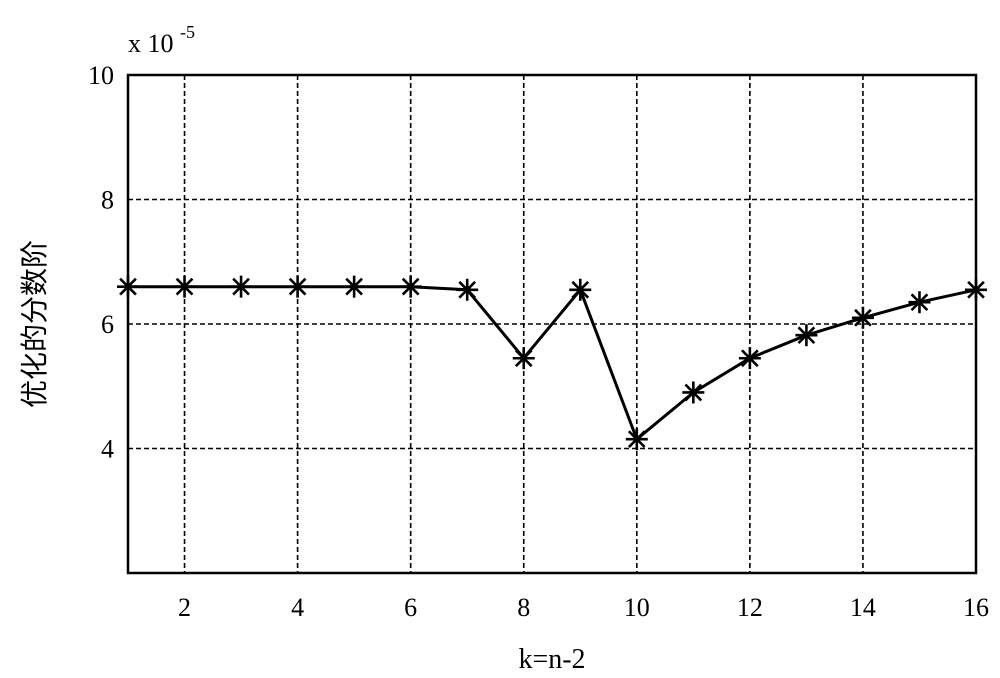 The image size is (1000, 678). What do you see at coordinates (107, 324) in the screenshot?
I see `y-tick-label: 6` at bounding box center [107, 324].